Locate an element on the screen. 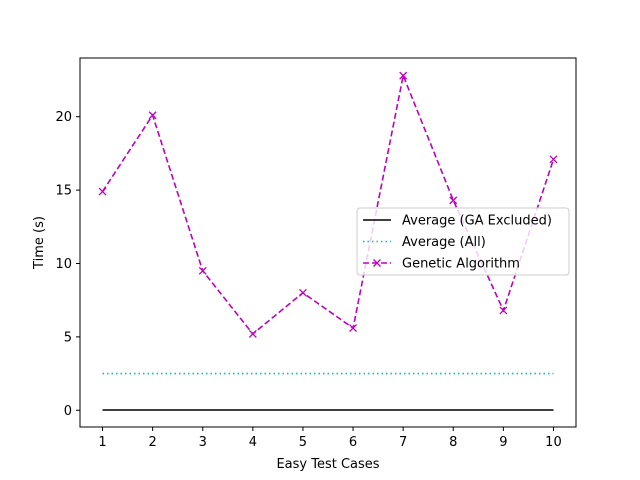  x-tick-label: 3 is located at coordinates (203, 442).